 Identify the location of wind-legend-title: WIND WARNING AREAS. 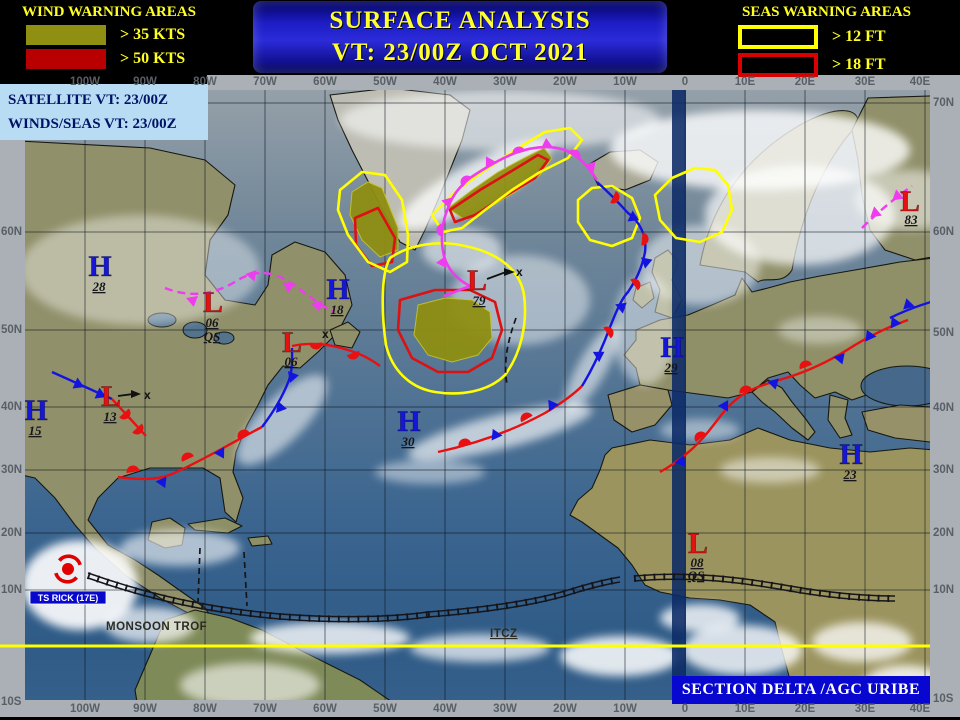
(109, 12).